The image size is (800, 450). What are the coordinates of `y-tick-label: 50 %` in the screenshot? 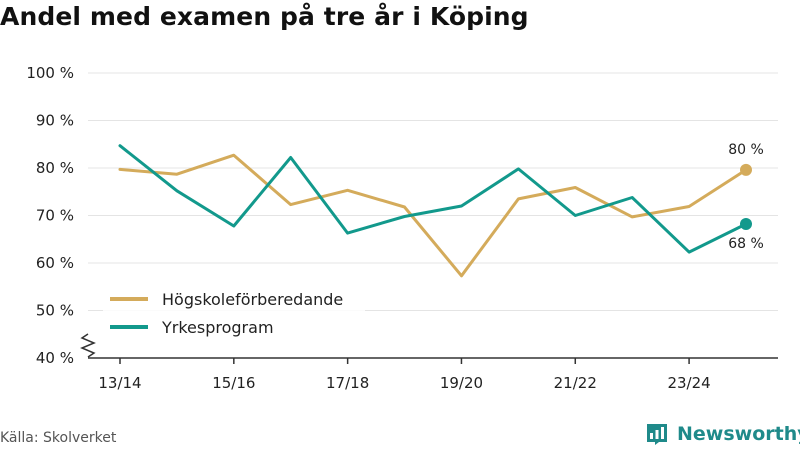 It's located at (55, 311).